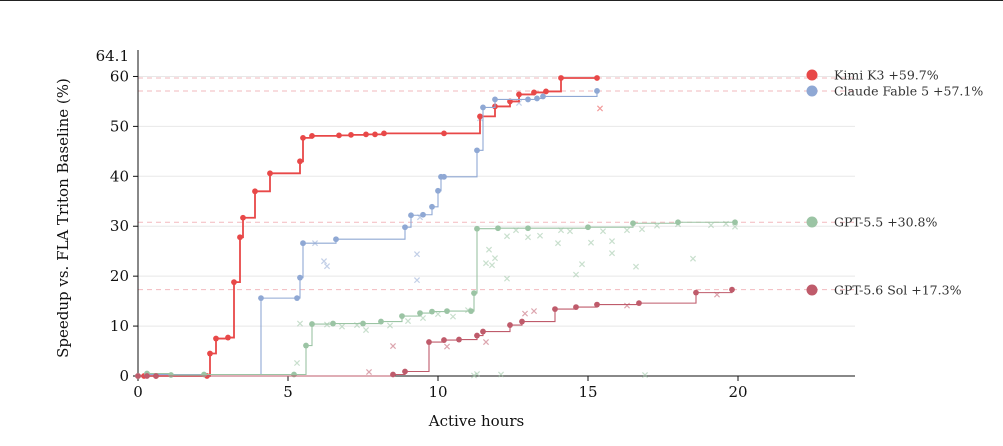 The width and height of the screenshot is (1003, 446). I want to click on x-tick-label-15: 15, so click(587, 392).